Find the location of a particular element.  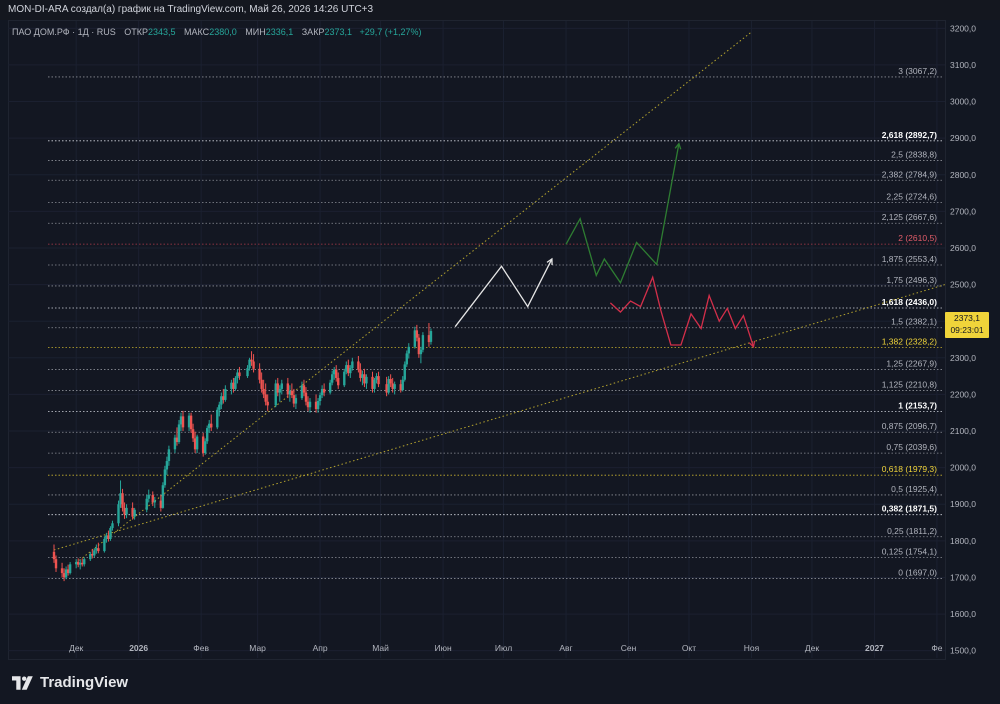

footer is located at coordinates (500, 682).